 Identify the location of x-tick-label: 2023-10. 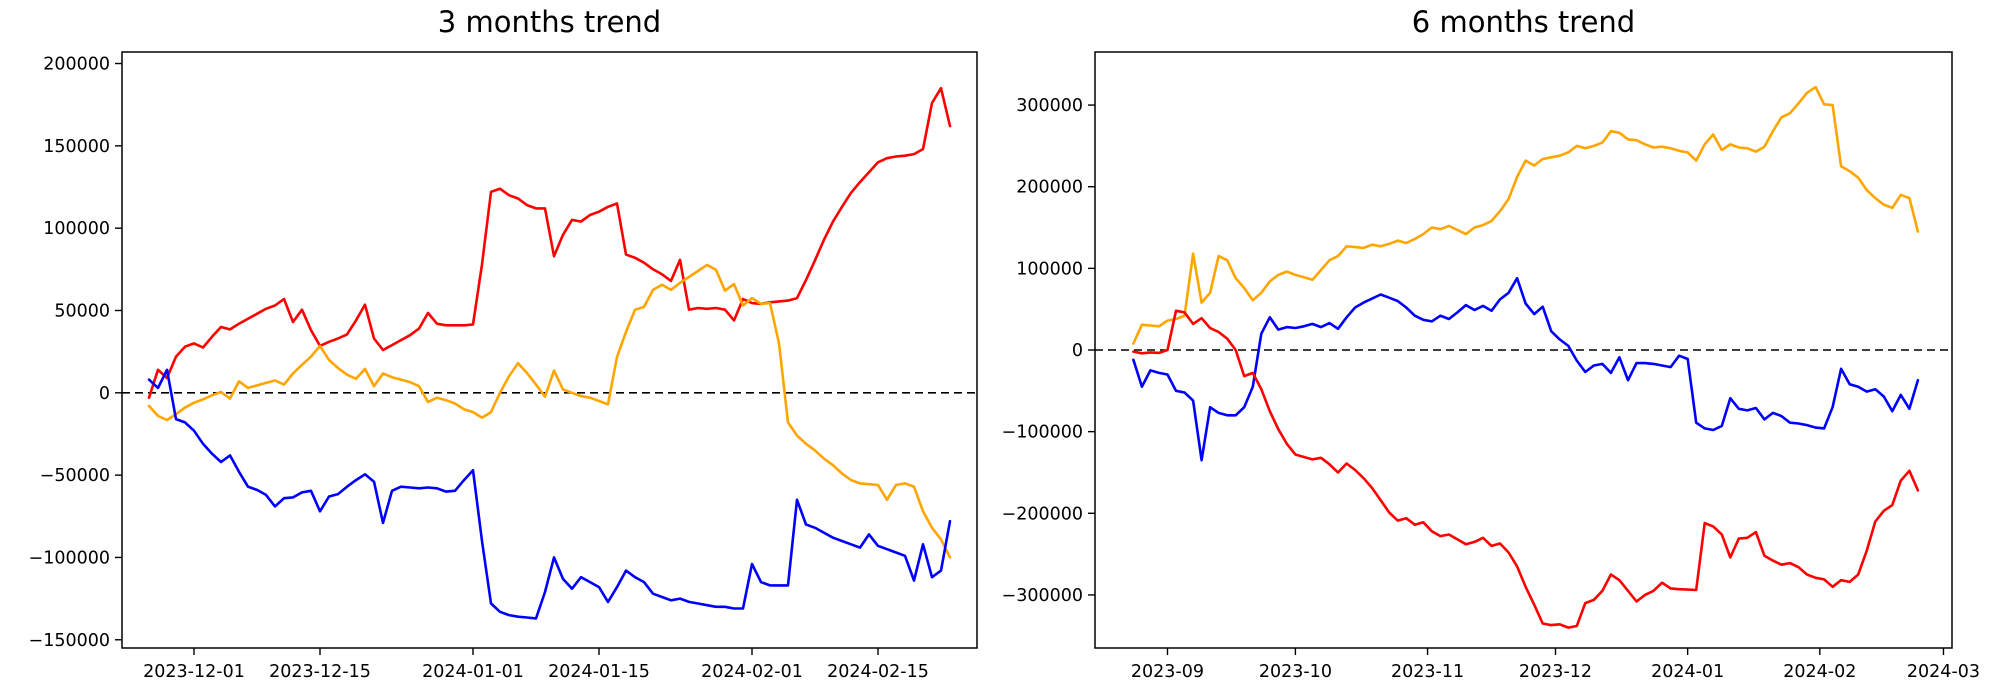
(1295, 672).